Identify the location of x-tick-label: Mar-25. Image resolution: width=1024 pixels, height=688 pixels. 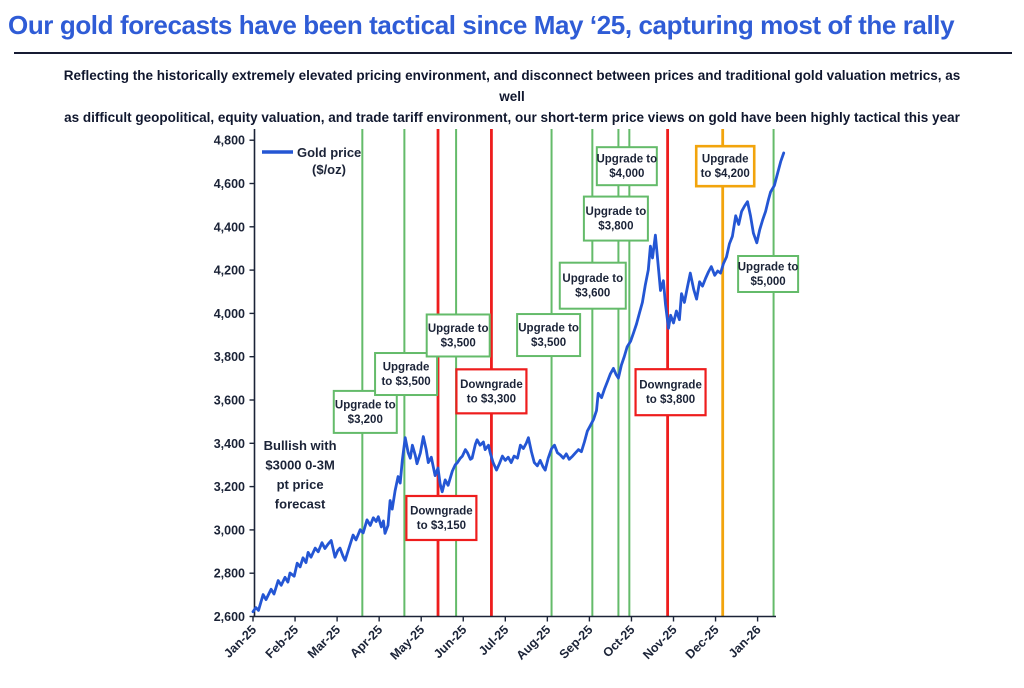
(324, 642).